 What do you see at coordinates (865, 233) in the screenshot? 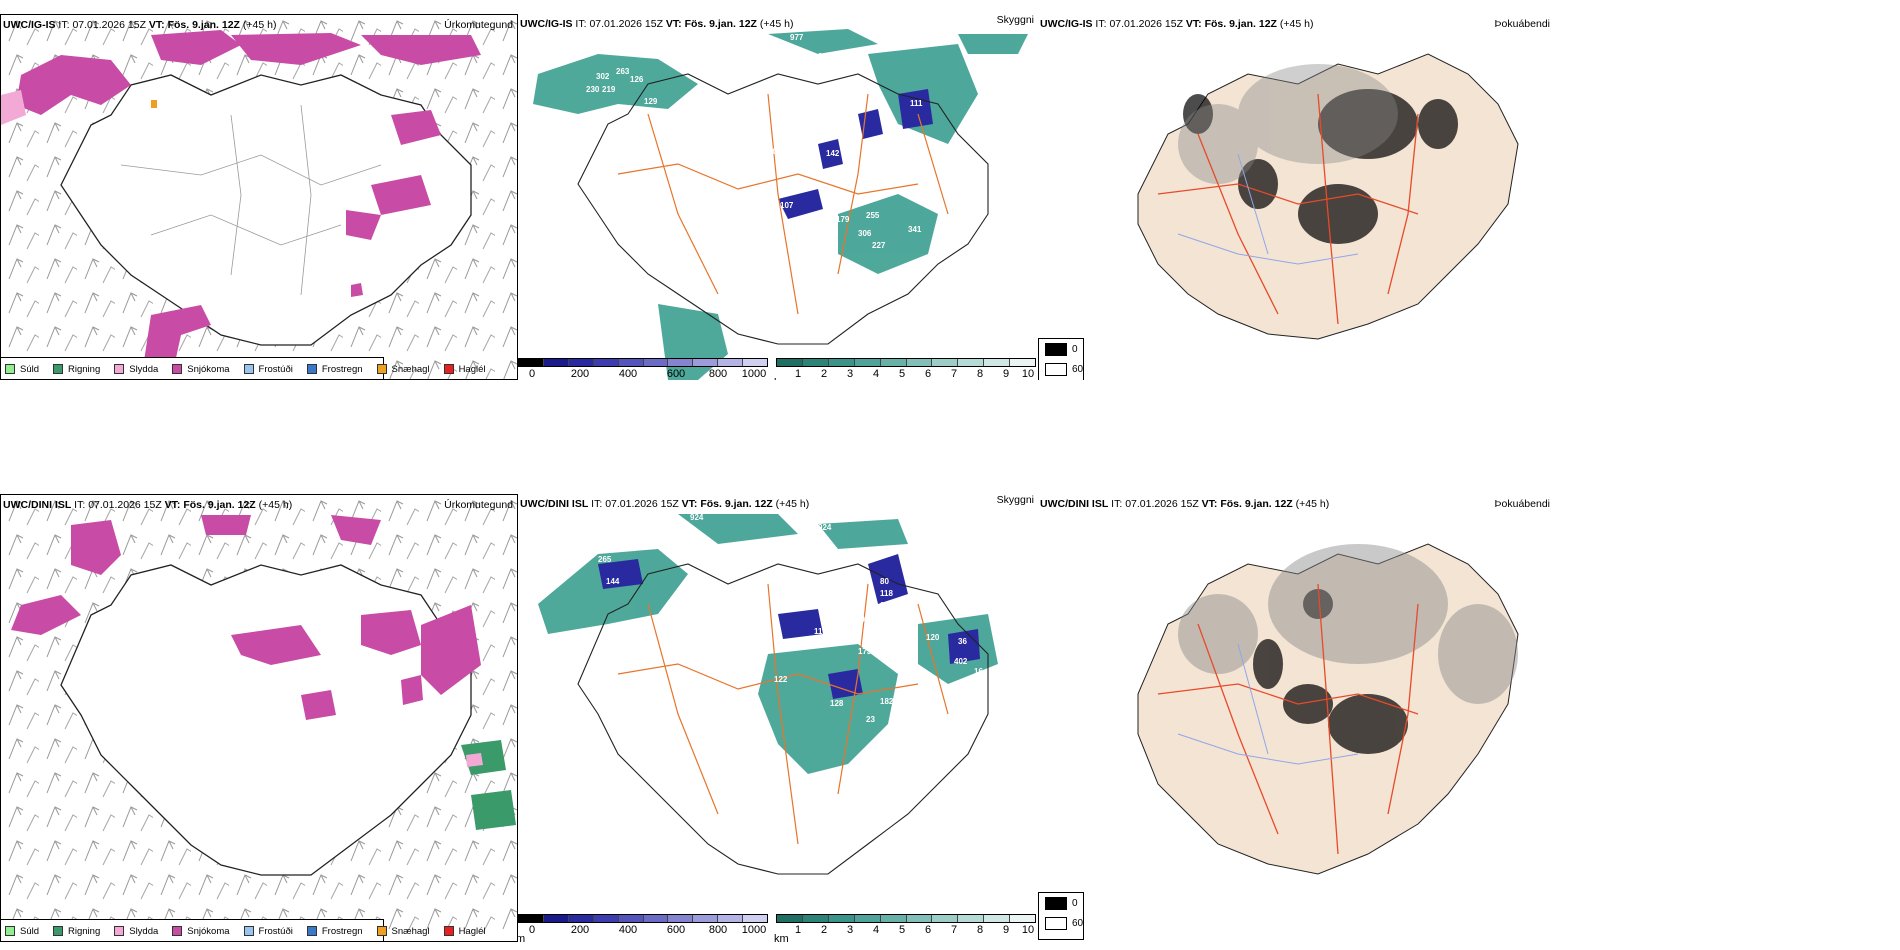
I see `svg-text: 306` at bounding box center [865, 233].